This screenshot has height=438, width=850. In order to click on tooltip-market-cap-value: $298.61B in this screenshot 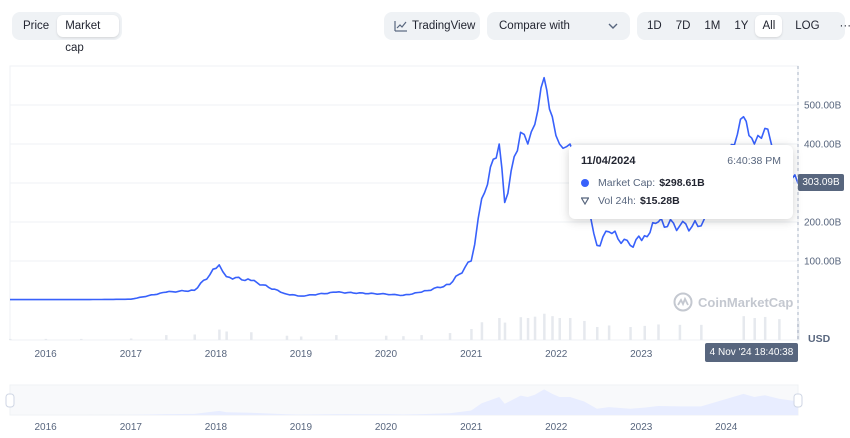, I will do `click(682, 183)`.